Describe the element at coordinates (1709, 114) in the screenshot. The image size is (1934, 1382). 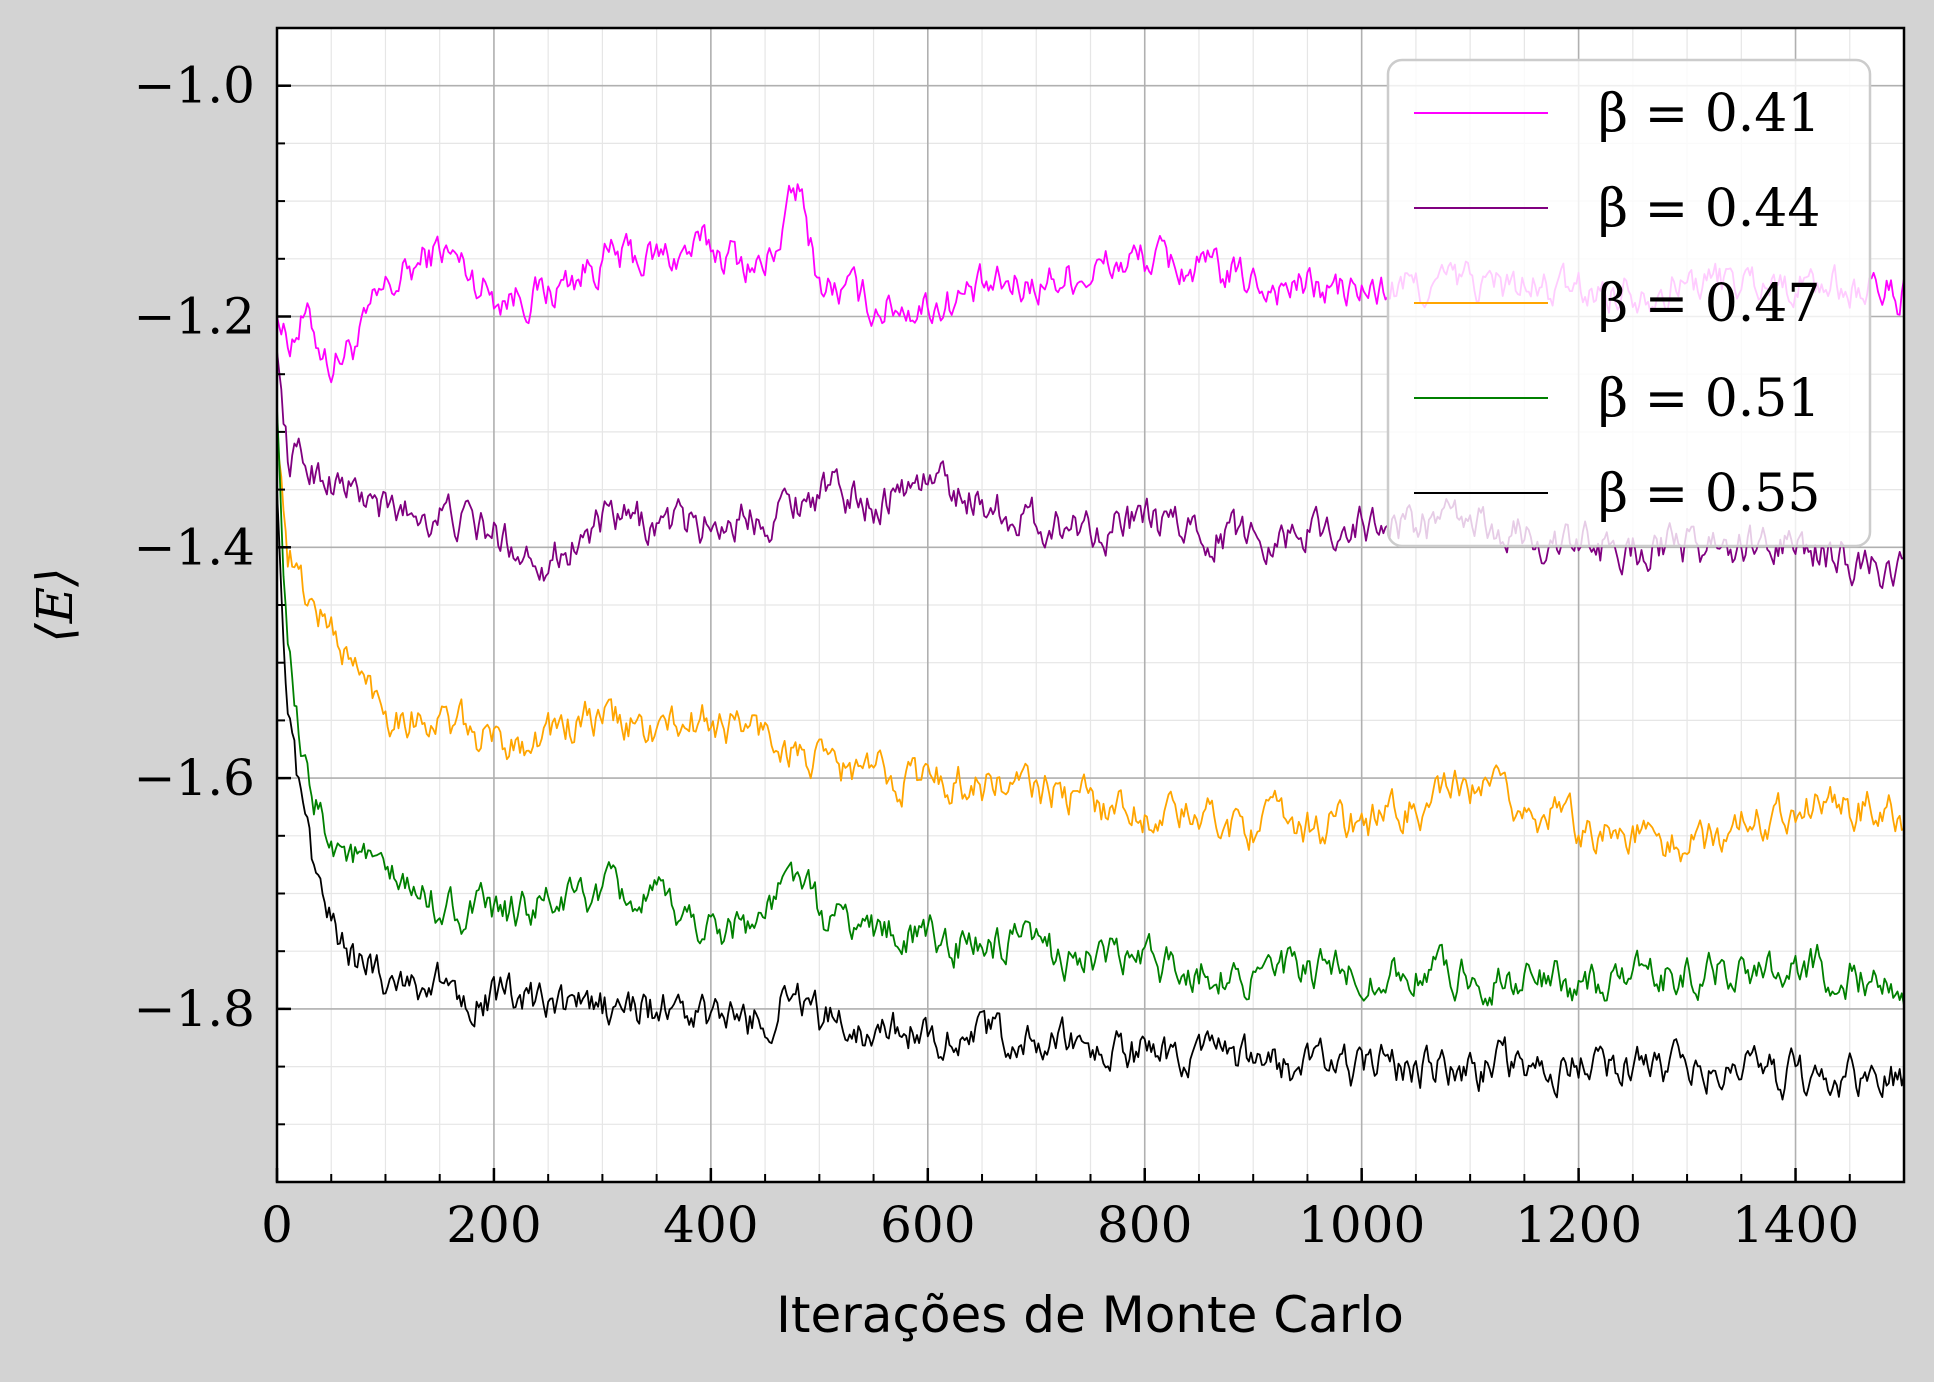
I see `legend-label: β = 0.41` at that location.